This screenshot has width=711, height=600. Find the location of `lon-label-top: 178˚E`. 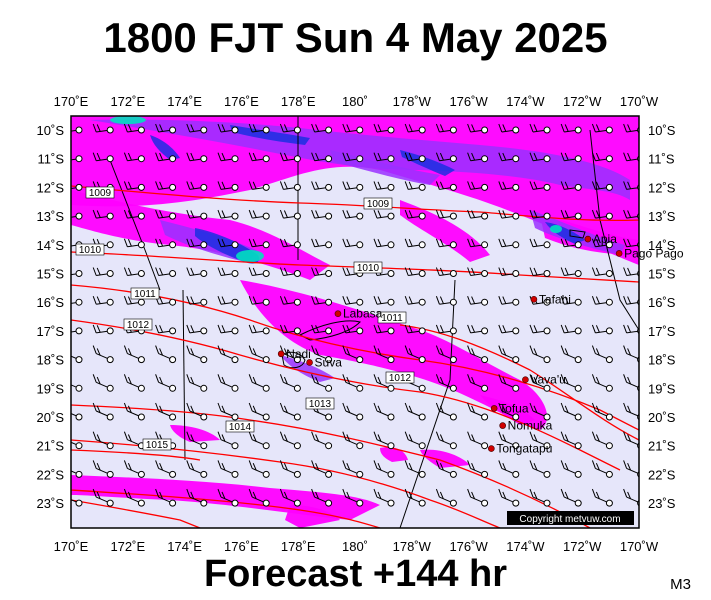

lon-label-top: 178˚E is located at coordinates (298, 101).